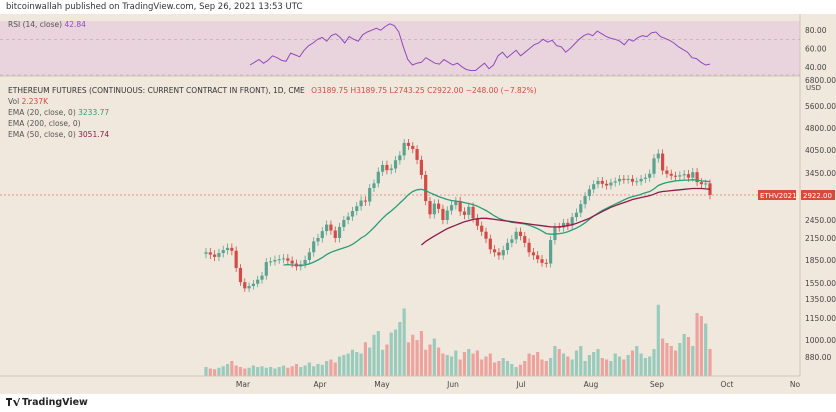 The width and height of the screenshot is (836, 412). I want to click on tradingview-logo-icon, so click(13, 402).